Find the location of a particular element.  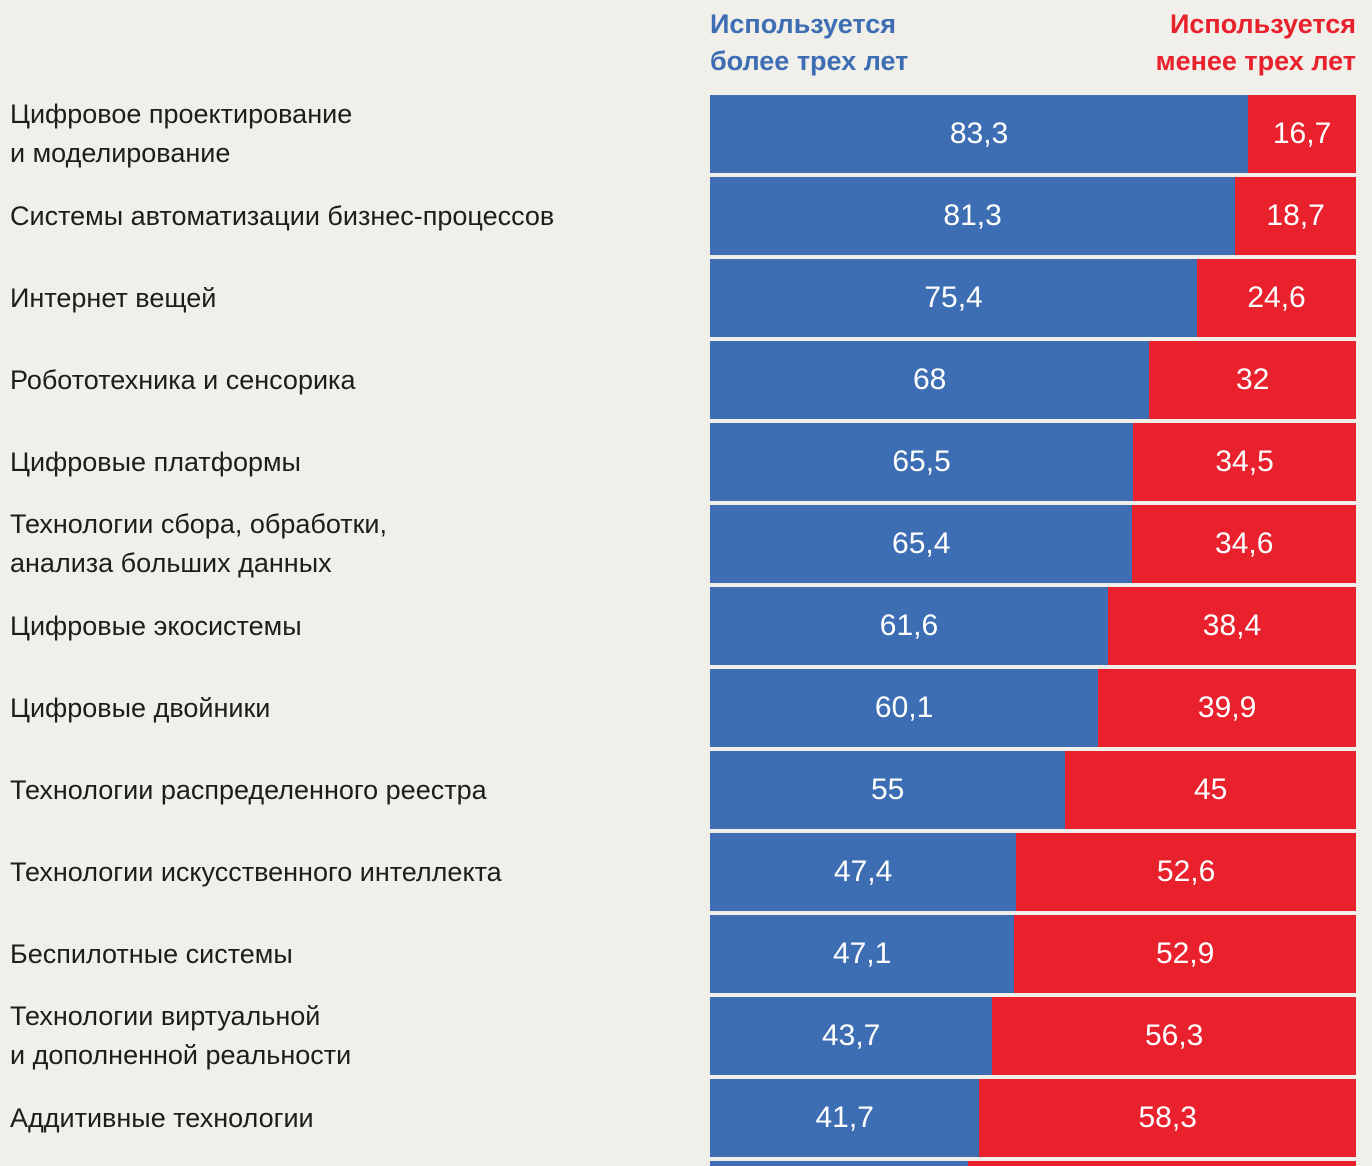

bar-value-blue: 60,1 is located at coordinates (904, 707).